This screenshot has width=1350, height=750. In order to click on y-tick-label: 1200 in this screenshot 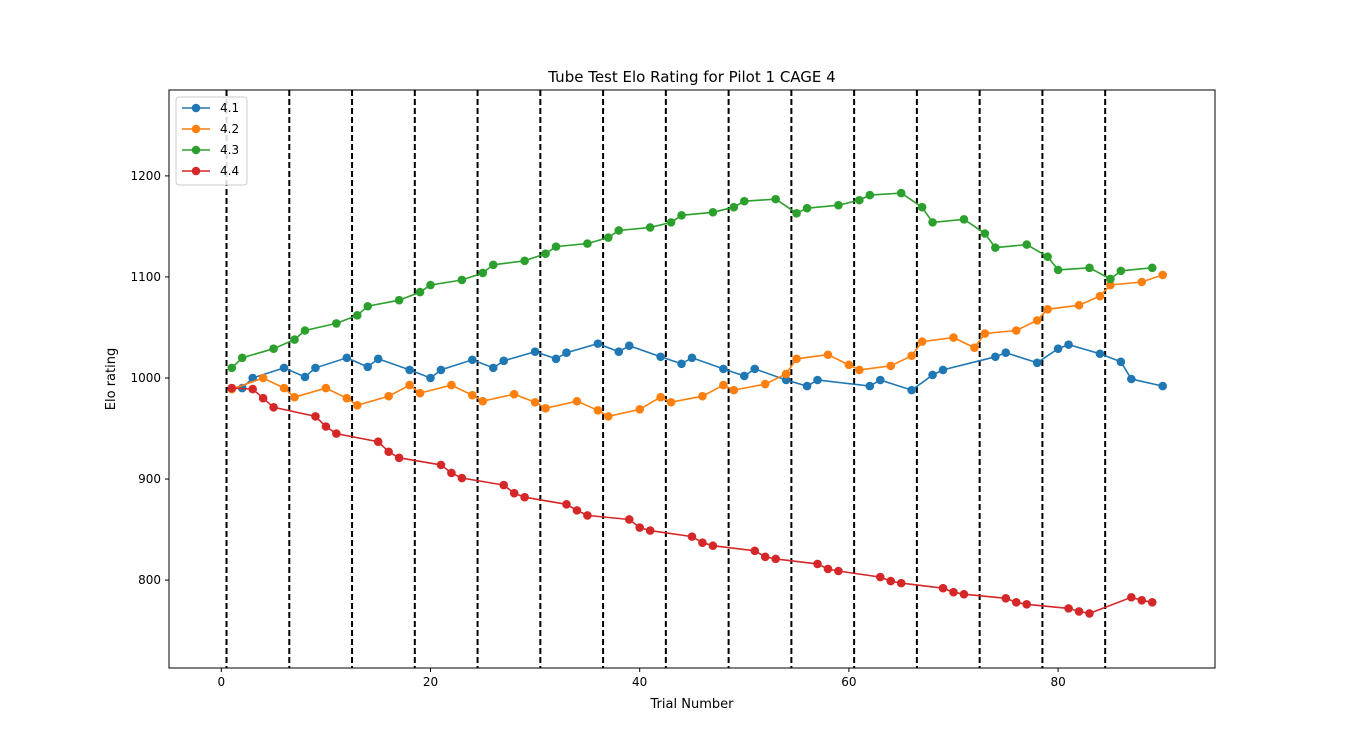, I will do `click(145, 176)`.